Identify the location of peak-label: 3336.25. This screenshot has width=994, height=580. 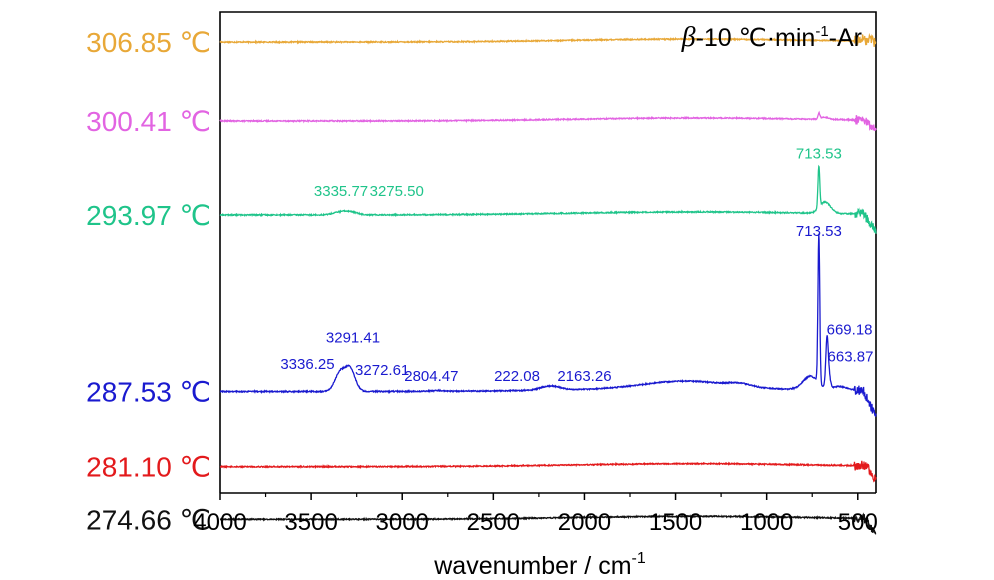
(307, 364).